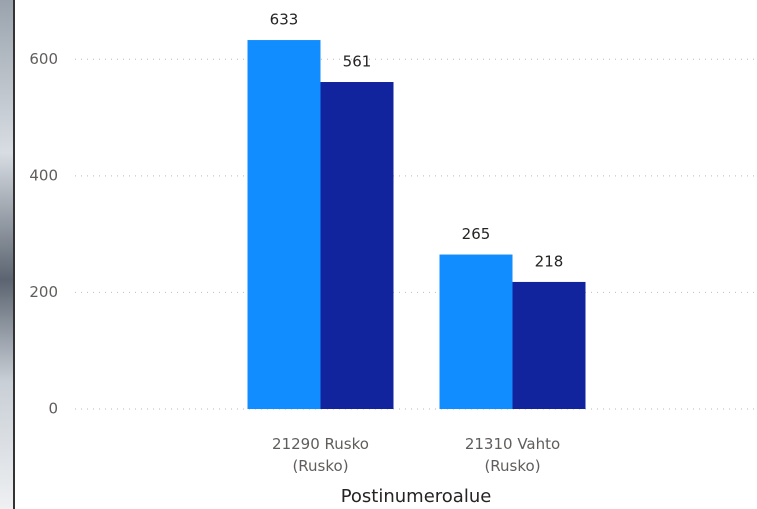  Describe the element at coordinates (43, 175) in the screenshot. I see `y-tick-label: 400` at that location.